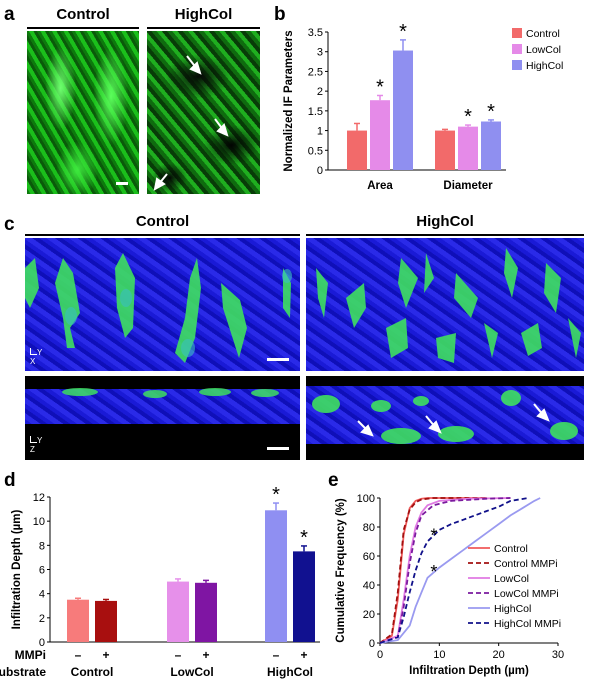 The height and width of the screenshot is (685, 589). Describe the element at coordinates (369, 615) in the screenshot. I see `y-tick-label: 20` at that location.